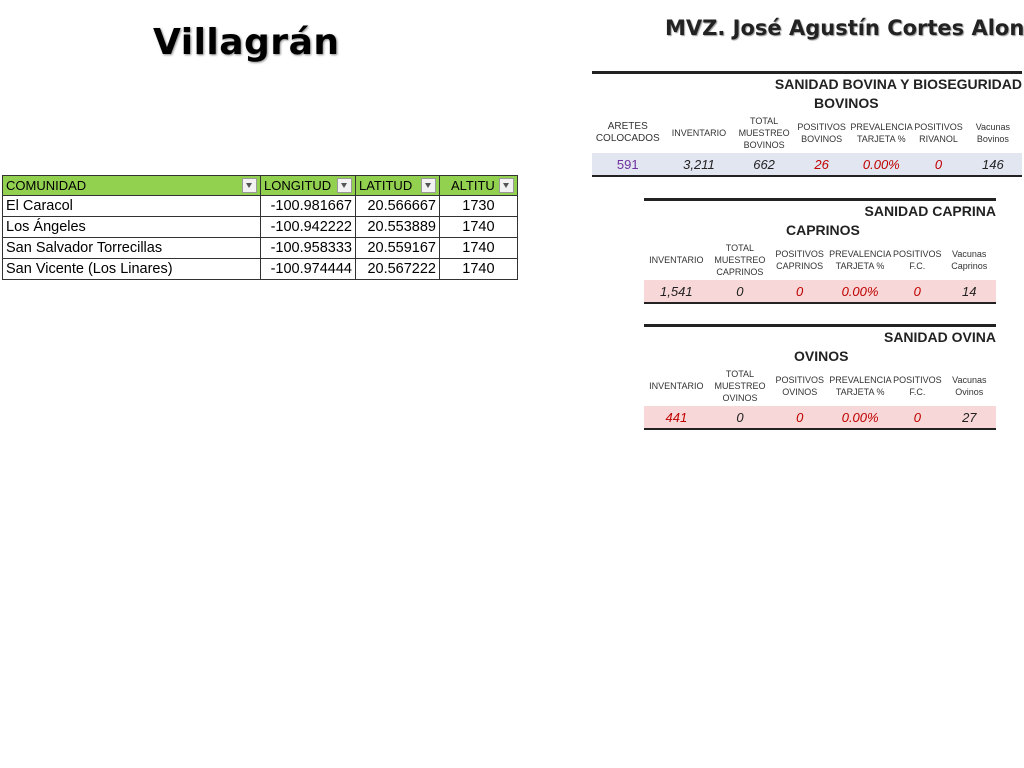 This screenshot has height=768, width=1024. I want to click on col-header: TOTAL MUESTREO OVINOS, so click(740, 386).